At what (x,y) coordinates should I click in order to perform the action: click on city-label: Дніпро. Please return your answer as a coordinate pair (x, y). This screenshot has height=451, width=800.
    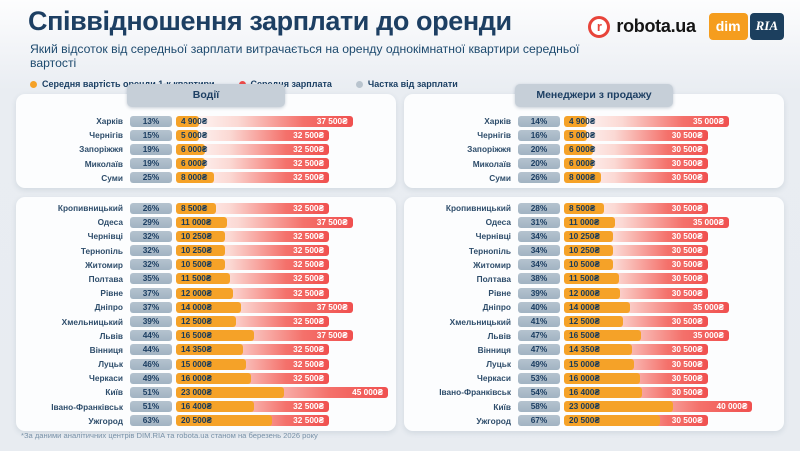
    Looking at the image, I should click on (108, 307).